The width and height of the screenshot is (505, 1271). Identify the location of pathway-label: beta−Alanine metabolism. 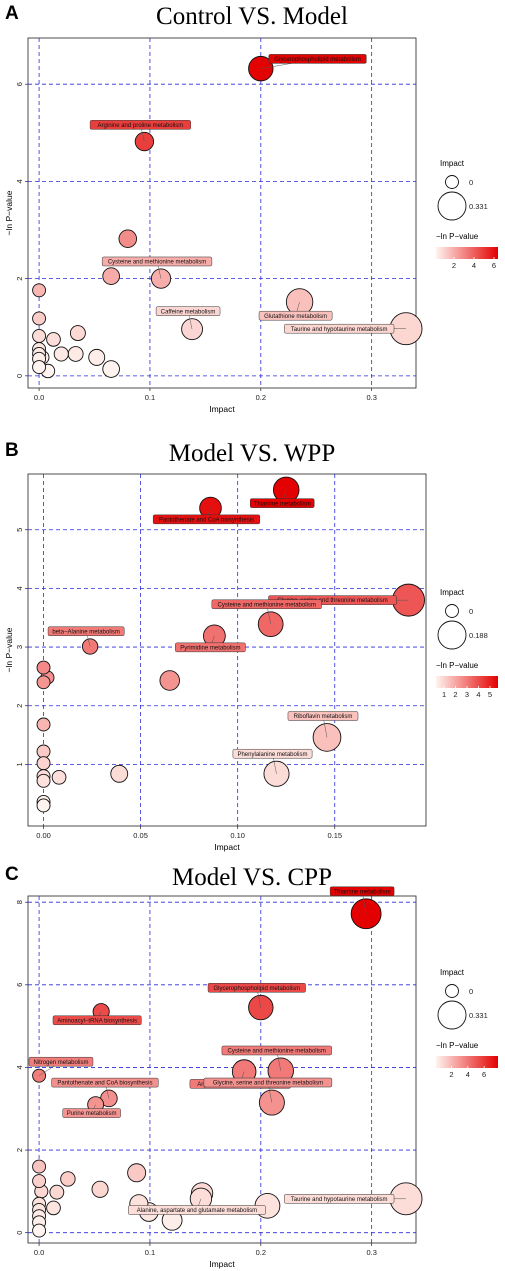
(86, 636).